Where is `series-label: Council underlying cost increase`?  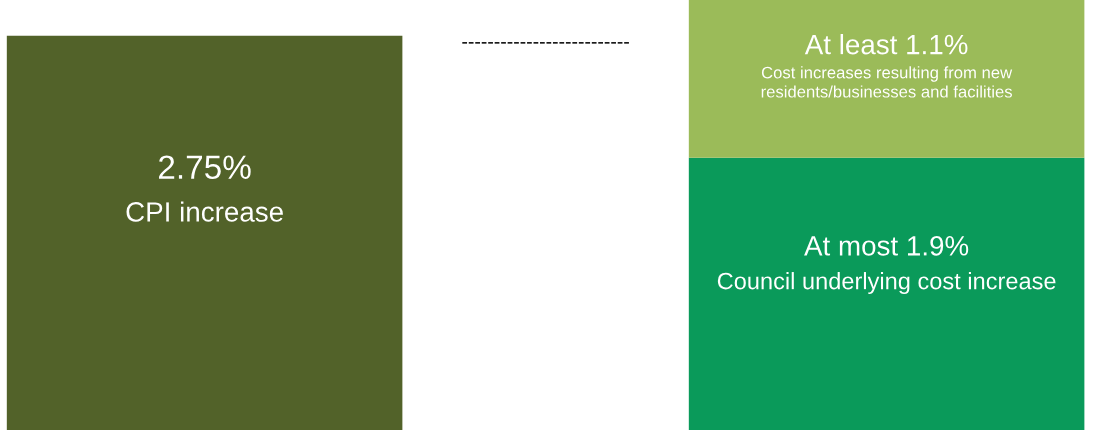 series-label: Council underlying cost increase is located at coordinates (886, 283).